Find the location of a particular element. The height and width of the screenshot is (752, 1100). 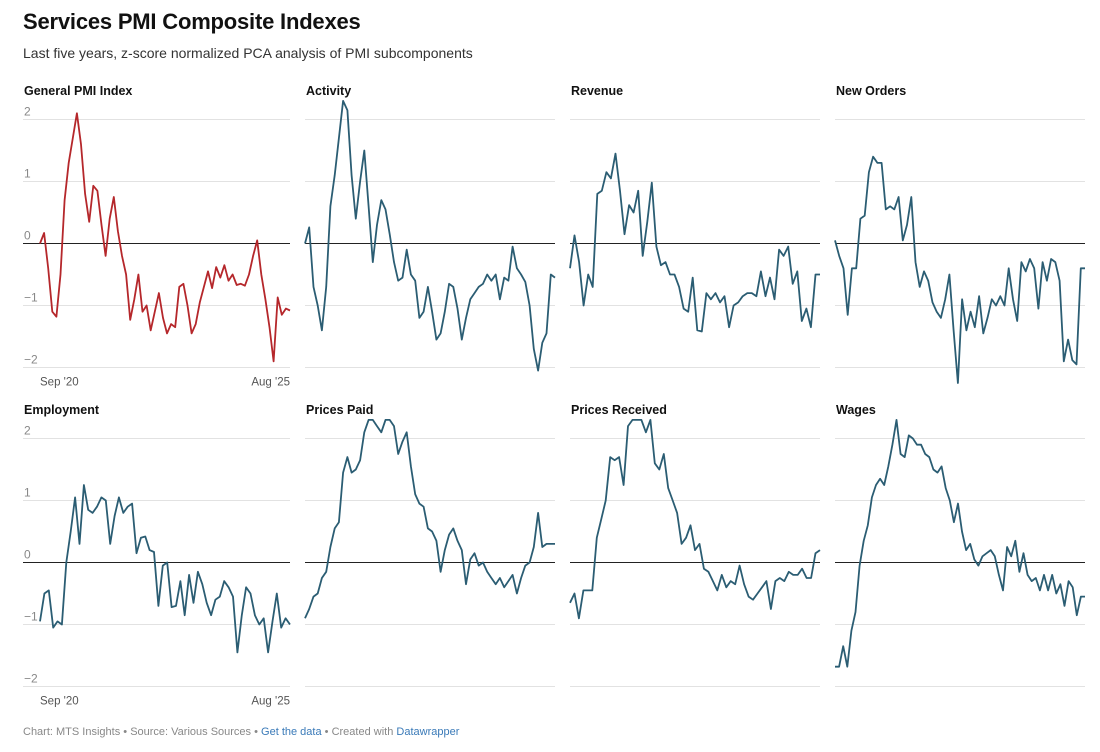

panel-revenue: Revenue is located at coordinates (694, 226).